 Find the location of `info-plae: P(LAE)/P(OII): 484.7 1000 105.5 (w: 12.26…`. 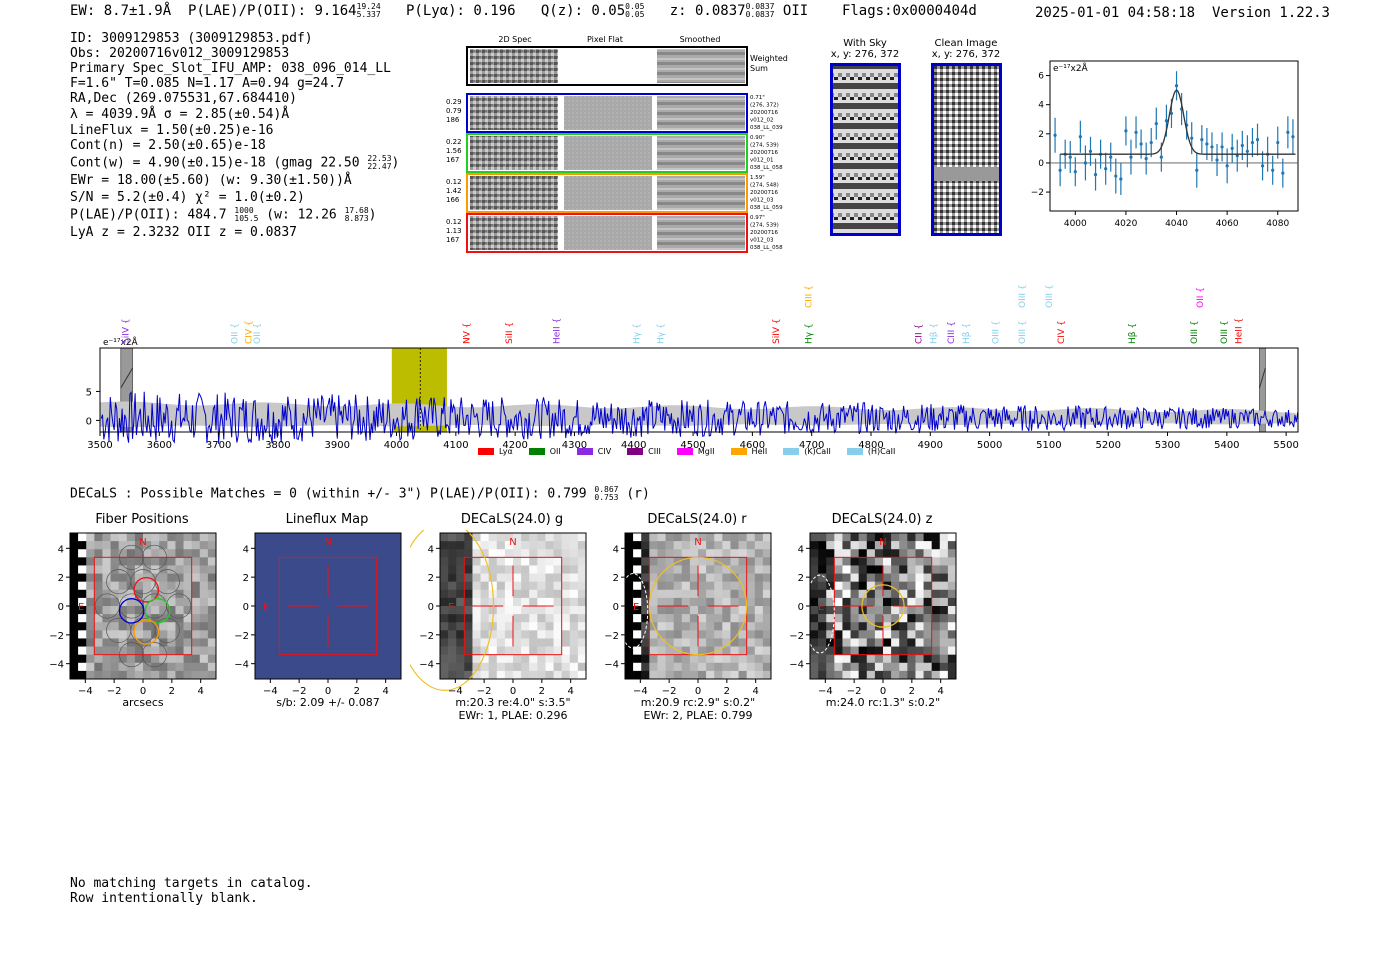

info-plae: P(LAE)/P(OII): 484.7 1000 105.5 (w: 12.26… is located at coordinates (223, 215).